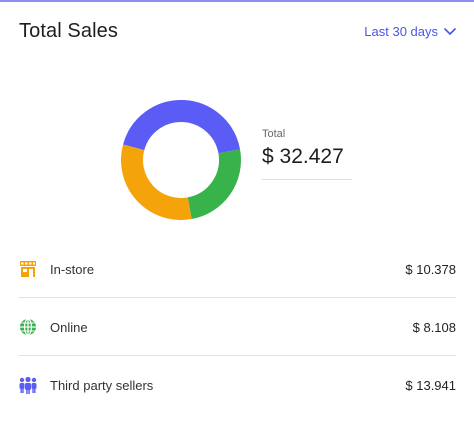 The image size is (474, 424). What do you see at coordinates (72, 269) in the screenshot?
I see `channel-label: In-store` at bounding box center [72, 269].